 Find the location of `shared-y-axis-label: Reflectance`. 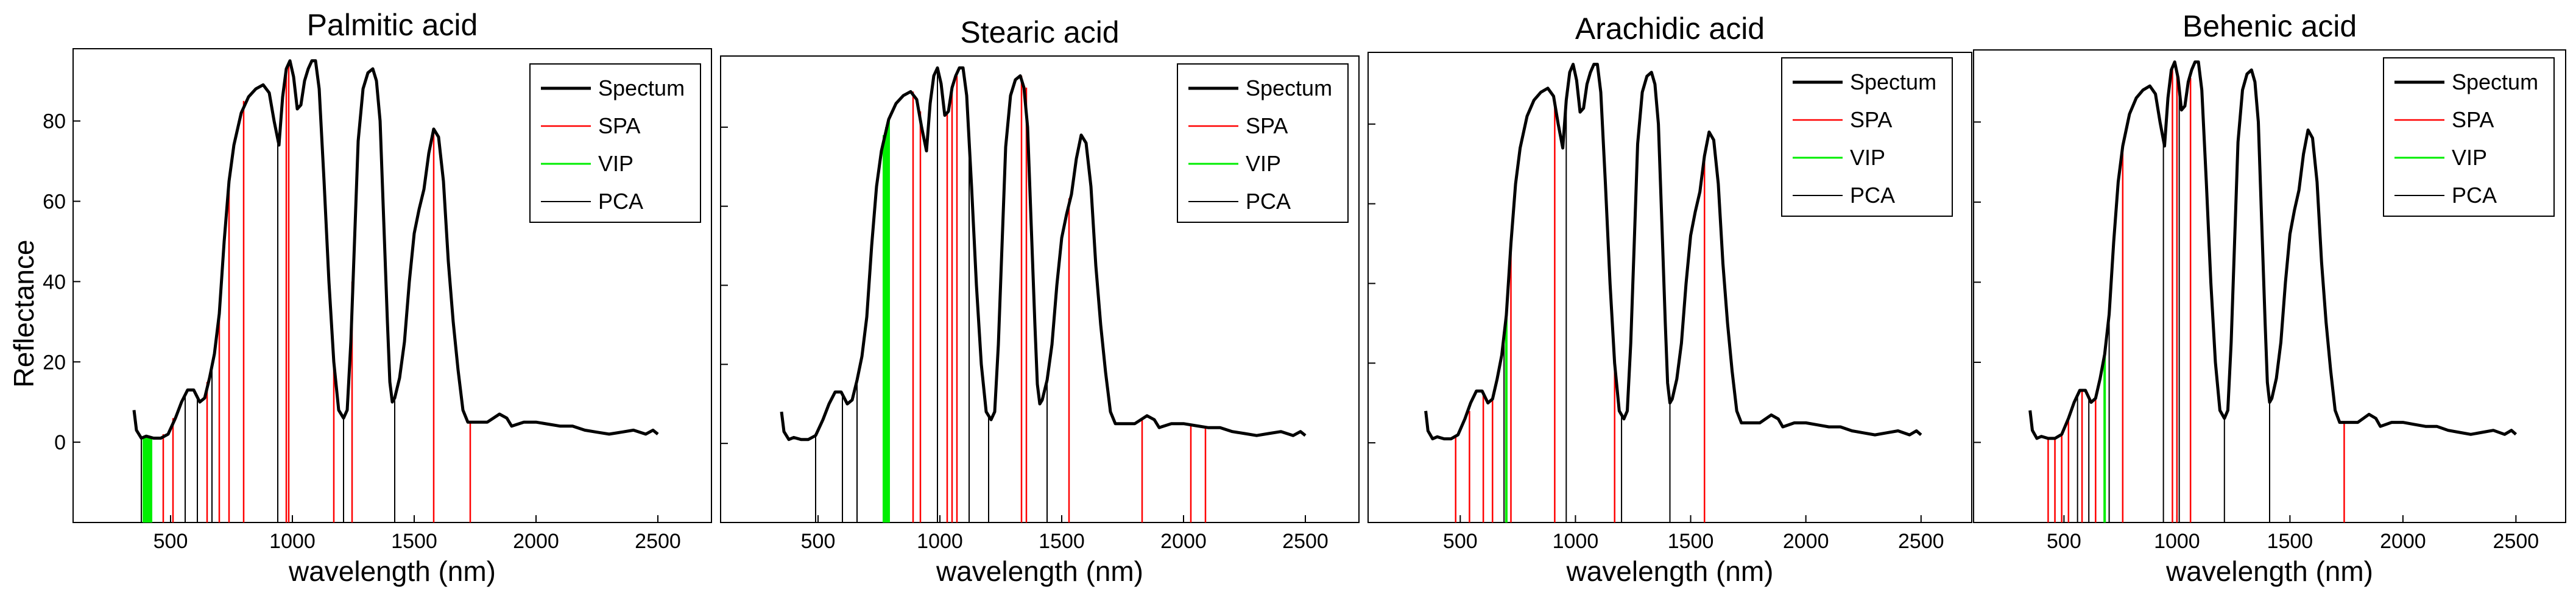

shared-y-axis-label: Reflectance is located at coordinates (24, 314).